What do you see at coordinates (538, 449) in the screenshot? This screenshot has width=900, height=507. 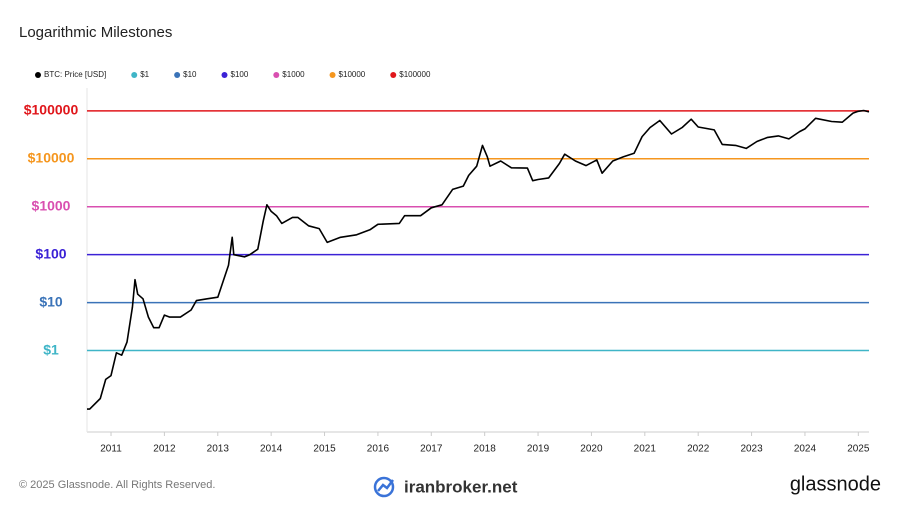 I see `x-tick-label: 2019` at bounding box center [538, 449].